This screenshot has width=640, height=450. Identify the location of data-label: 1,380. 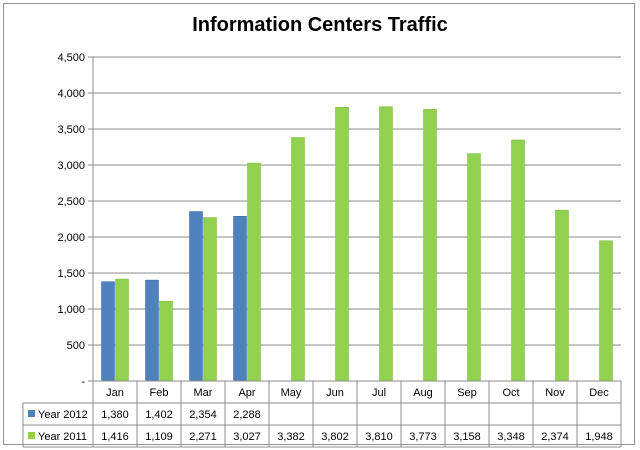
(115, 415).